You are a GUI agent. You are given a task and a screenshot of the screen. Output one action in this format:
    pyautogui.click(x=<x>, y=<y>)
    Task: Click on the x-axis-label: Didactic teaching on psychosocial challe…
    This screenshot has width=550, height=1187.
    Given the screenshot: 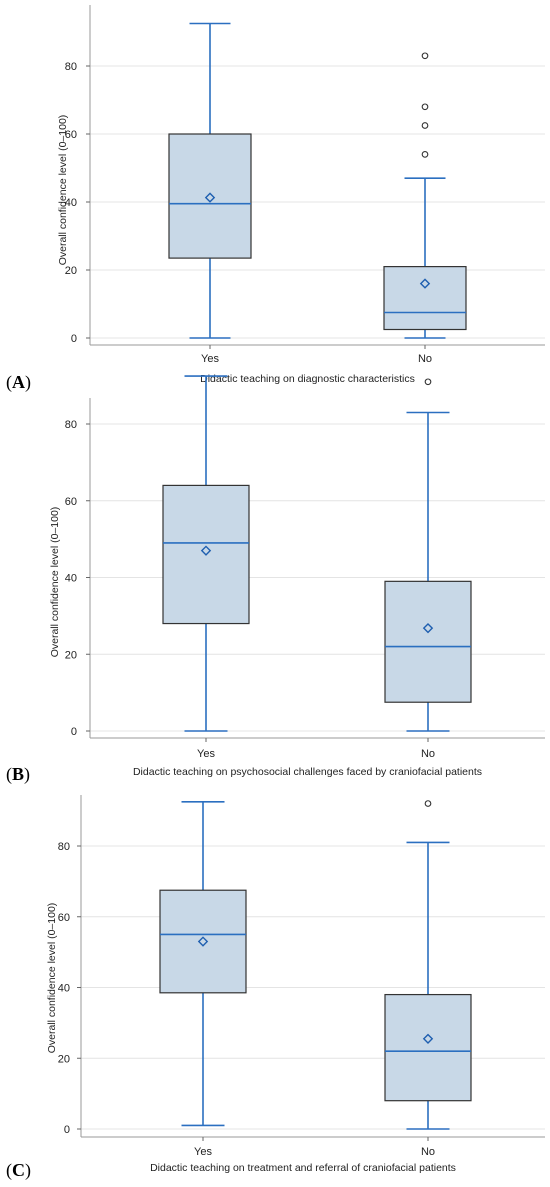 What is the action you would take?
    pyautogui.click(x=307, y=772)
    